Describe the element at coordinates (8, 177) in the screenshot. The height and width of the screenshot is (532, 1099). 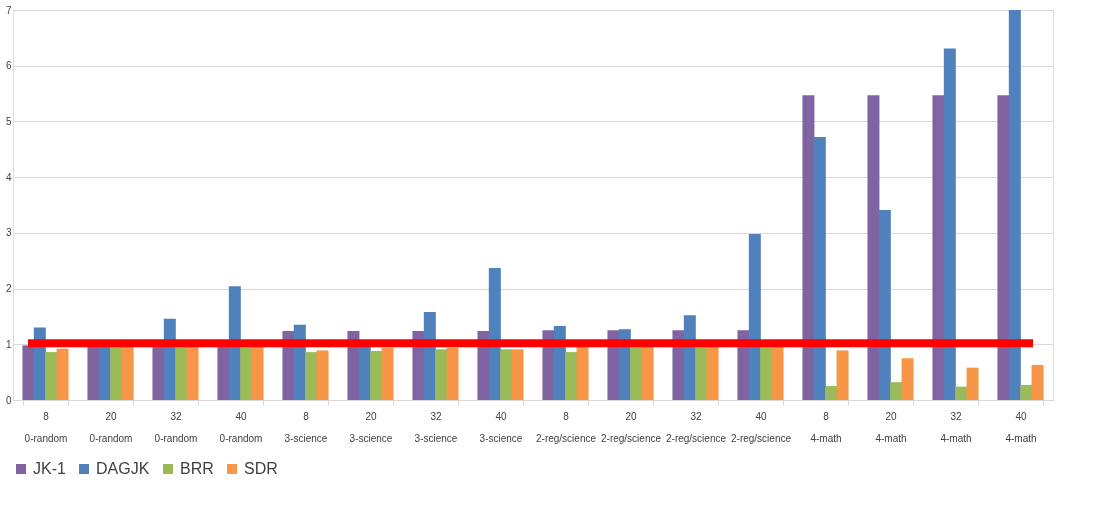
I see `y-tick-label: 4` at that location.